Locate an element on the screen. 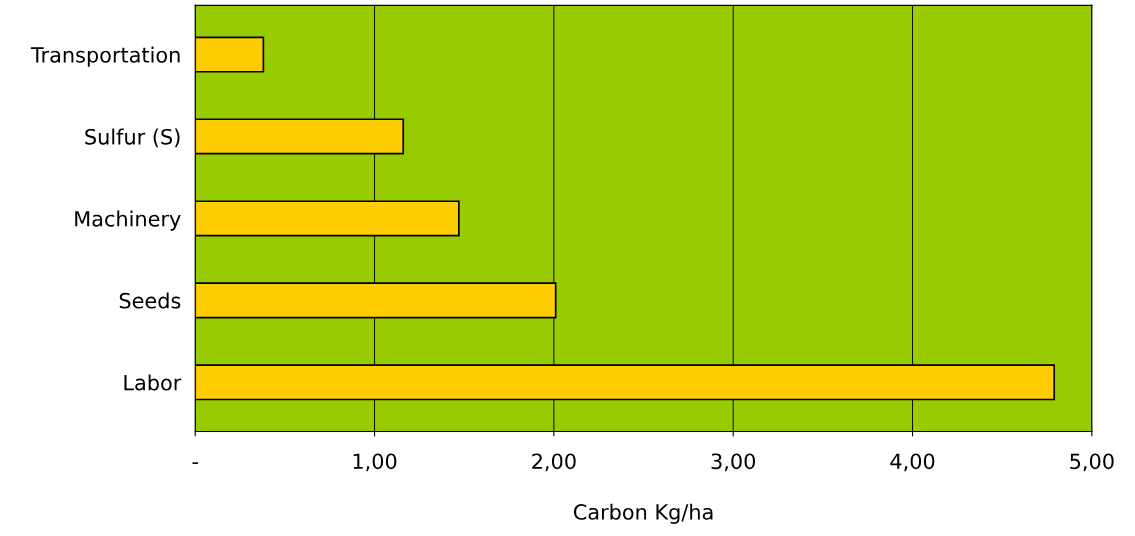  x-tick-label: - is located at coordinates (195, 463).